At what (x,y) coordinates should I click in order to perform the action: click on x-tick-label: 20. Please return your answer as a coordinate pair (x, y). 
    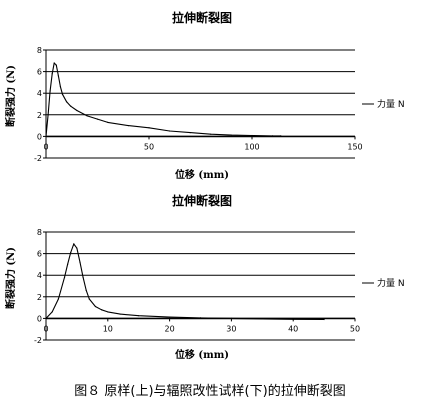
    Looking at the image, I should click on (170, 328).